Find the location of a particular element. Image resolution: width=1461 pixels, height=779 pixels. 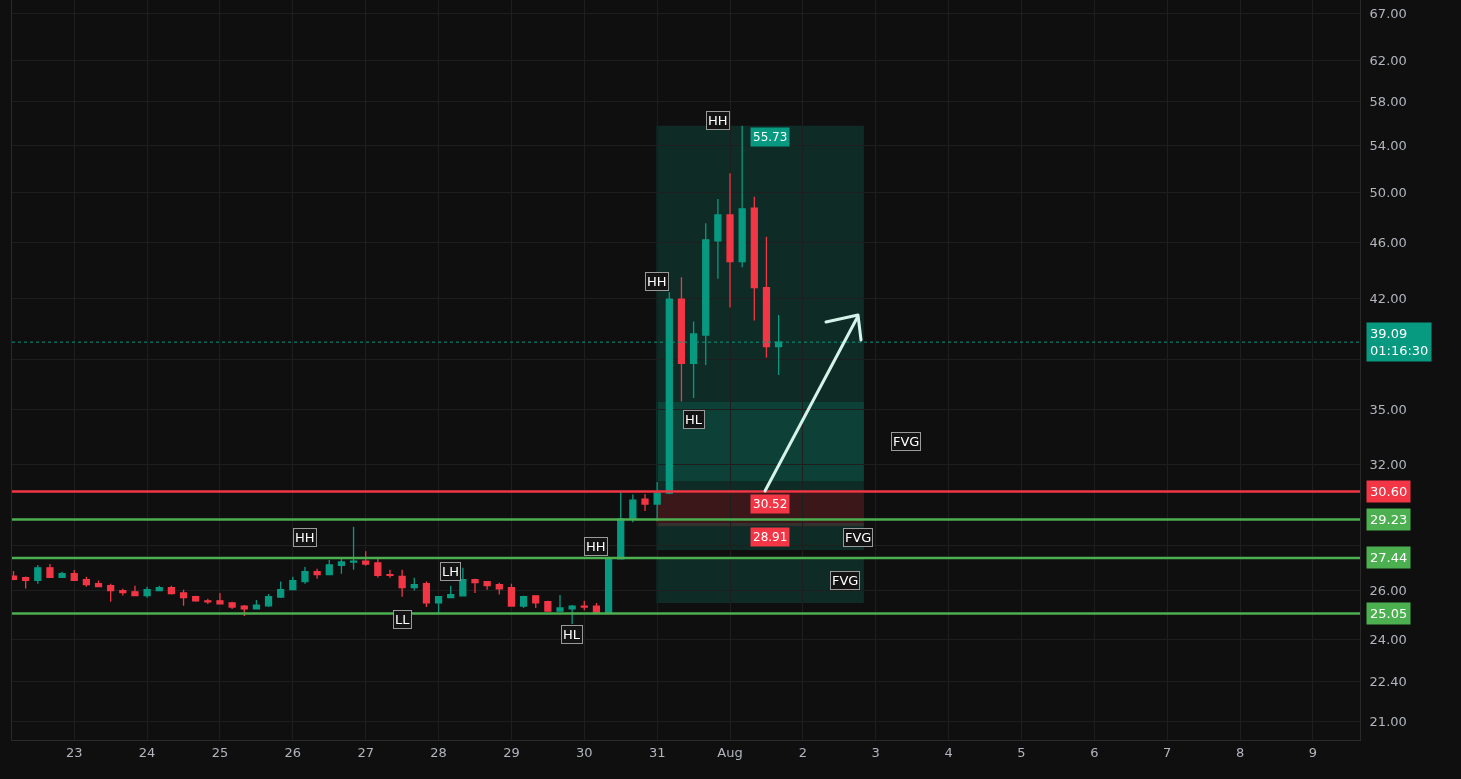

y-tick-label: 24.00 is located at coordinates (1388, 640).